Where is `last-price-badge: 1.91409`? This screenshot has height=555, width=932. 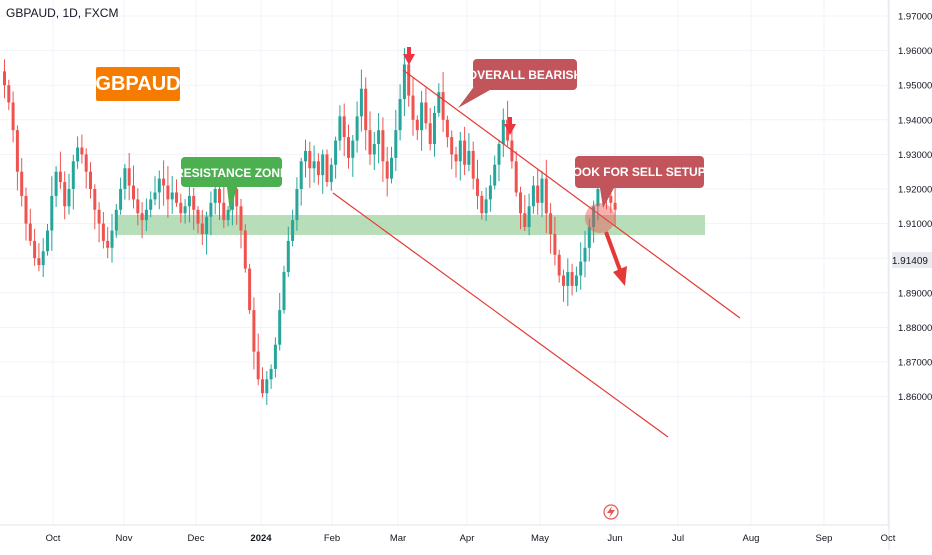 last-price-badge: 1.91409 is located at coordinates (912, 260).